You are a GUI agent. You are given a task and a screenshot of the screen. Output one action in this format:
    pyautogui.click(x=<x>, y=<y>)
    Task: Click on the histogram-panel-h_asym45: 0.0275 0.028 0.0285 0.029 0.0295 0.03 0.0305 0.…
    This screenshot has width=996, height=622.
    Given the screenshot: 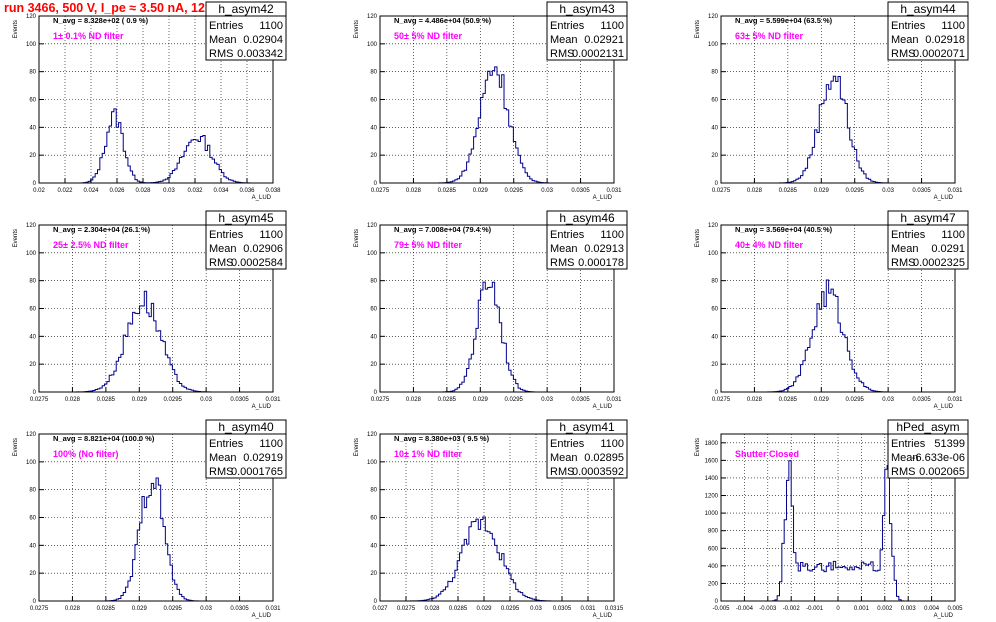 What is the action you would take?
    pyautogui.click(x=150, y=310)
    